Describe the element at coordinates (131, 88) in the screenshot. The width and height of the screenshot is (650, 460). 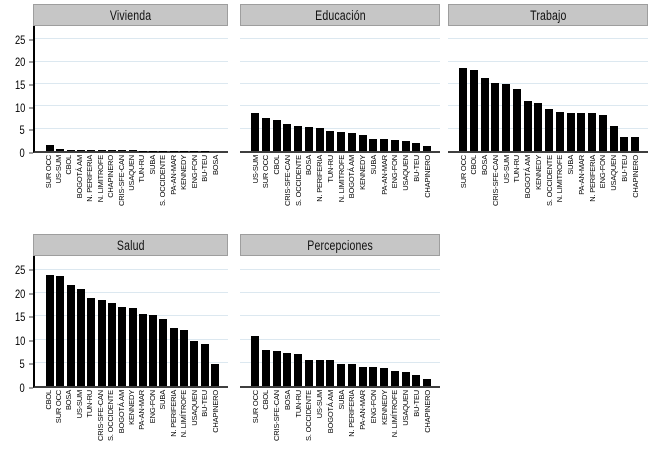
I see `bars-group` at that location.